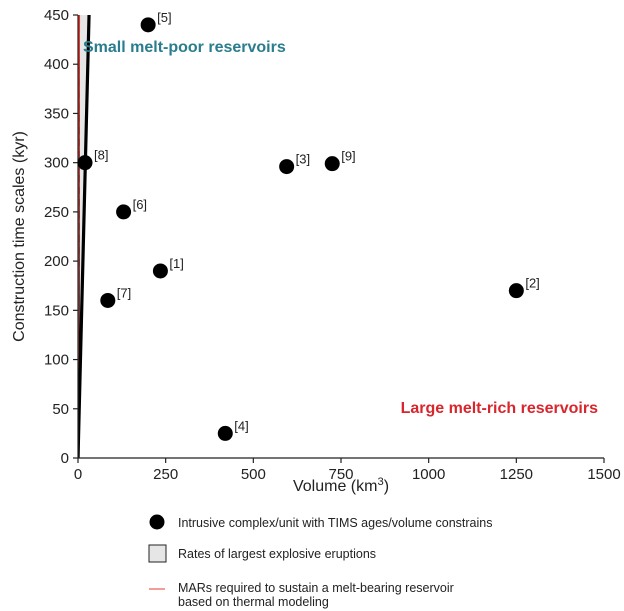  I want to click on y-tick-label-7: 350, so click(56, 113).